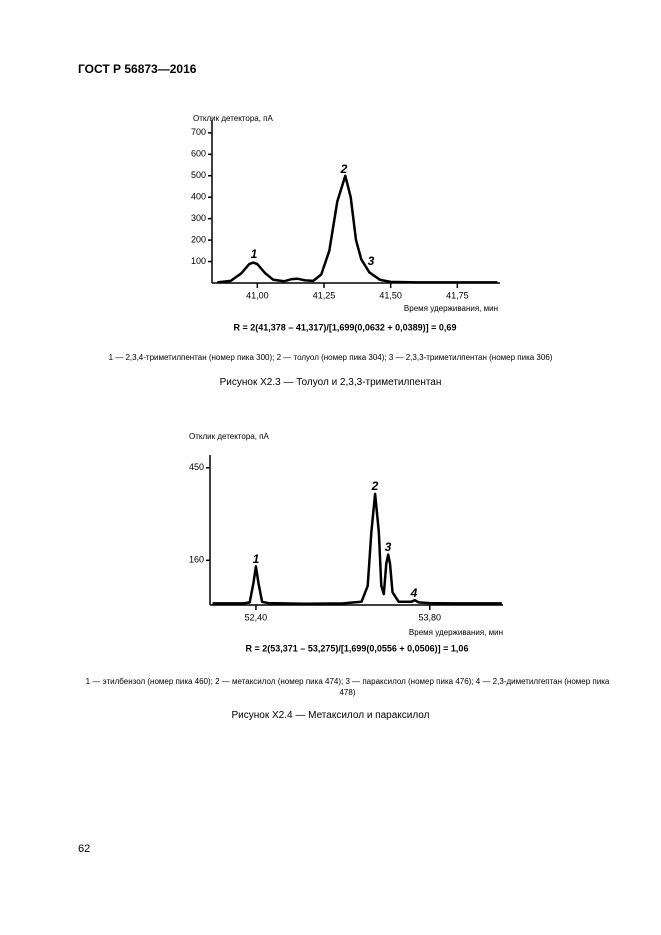  Describe the element at coordinates (457, 295) in the screenshot. I see `x-tick-label: 41,75` at that location.